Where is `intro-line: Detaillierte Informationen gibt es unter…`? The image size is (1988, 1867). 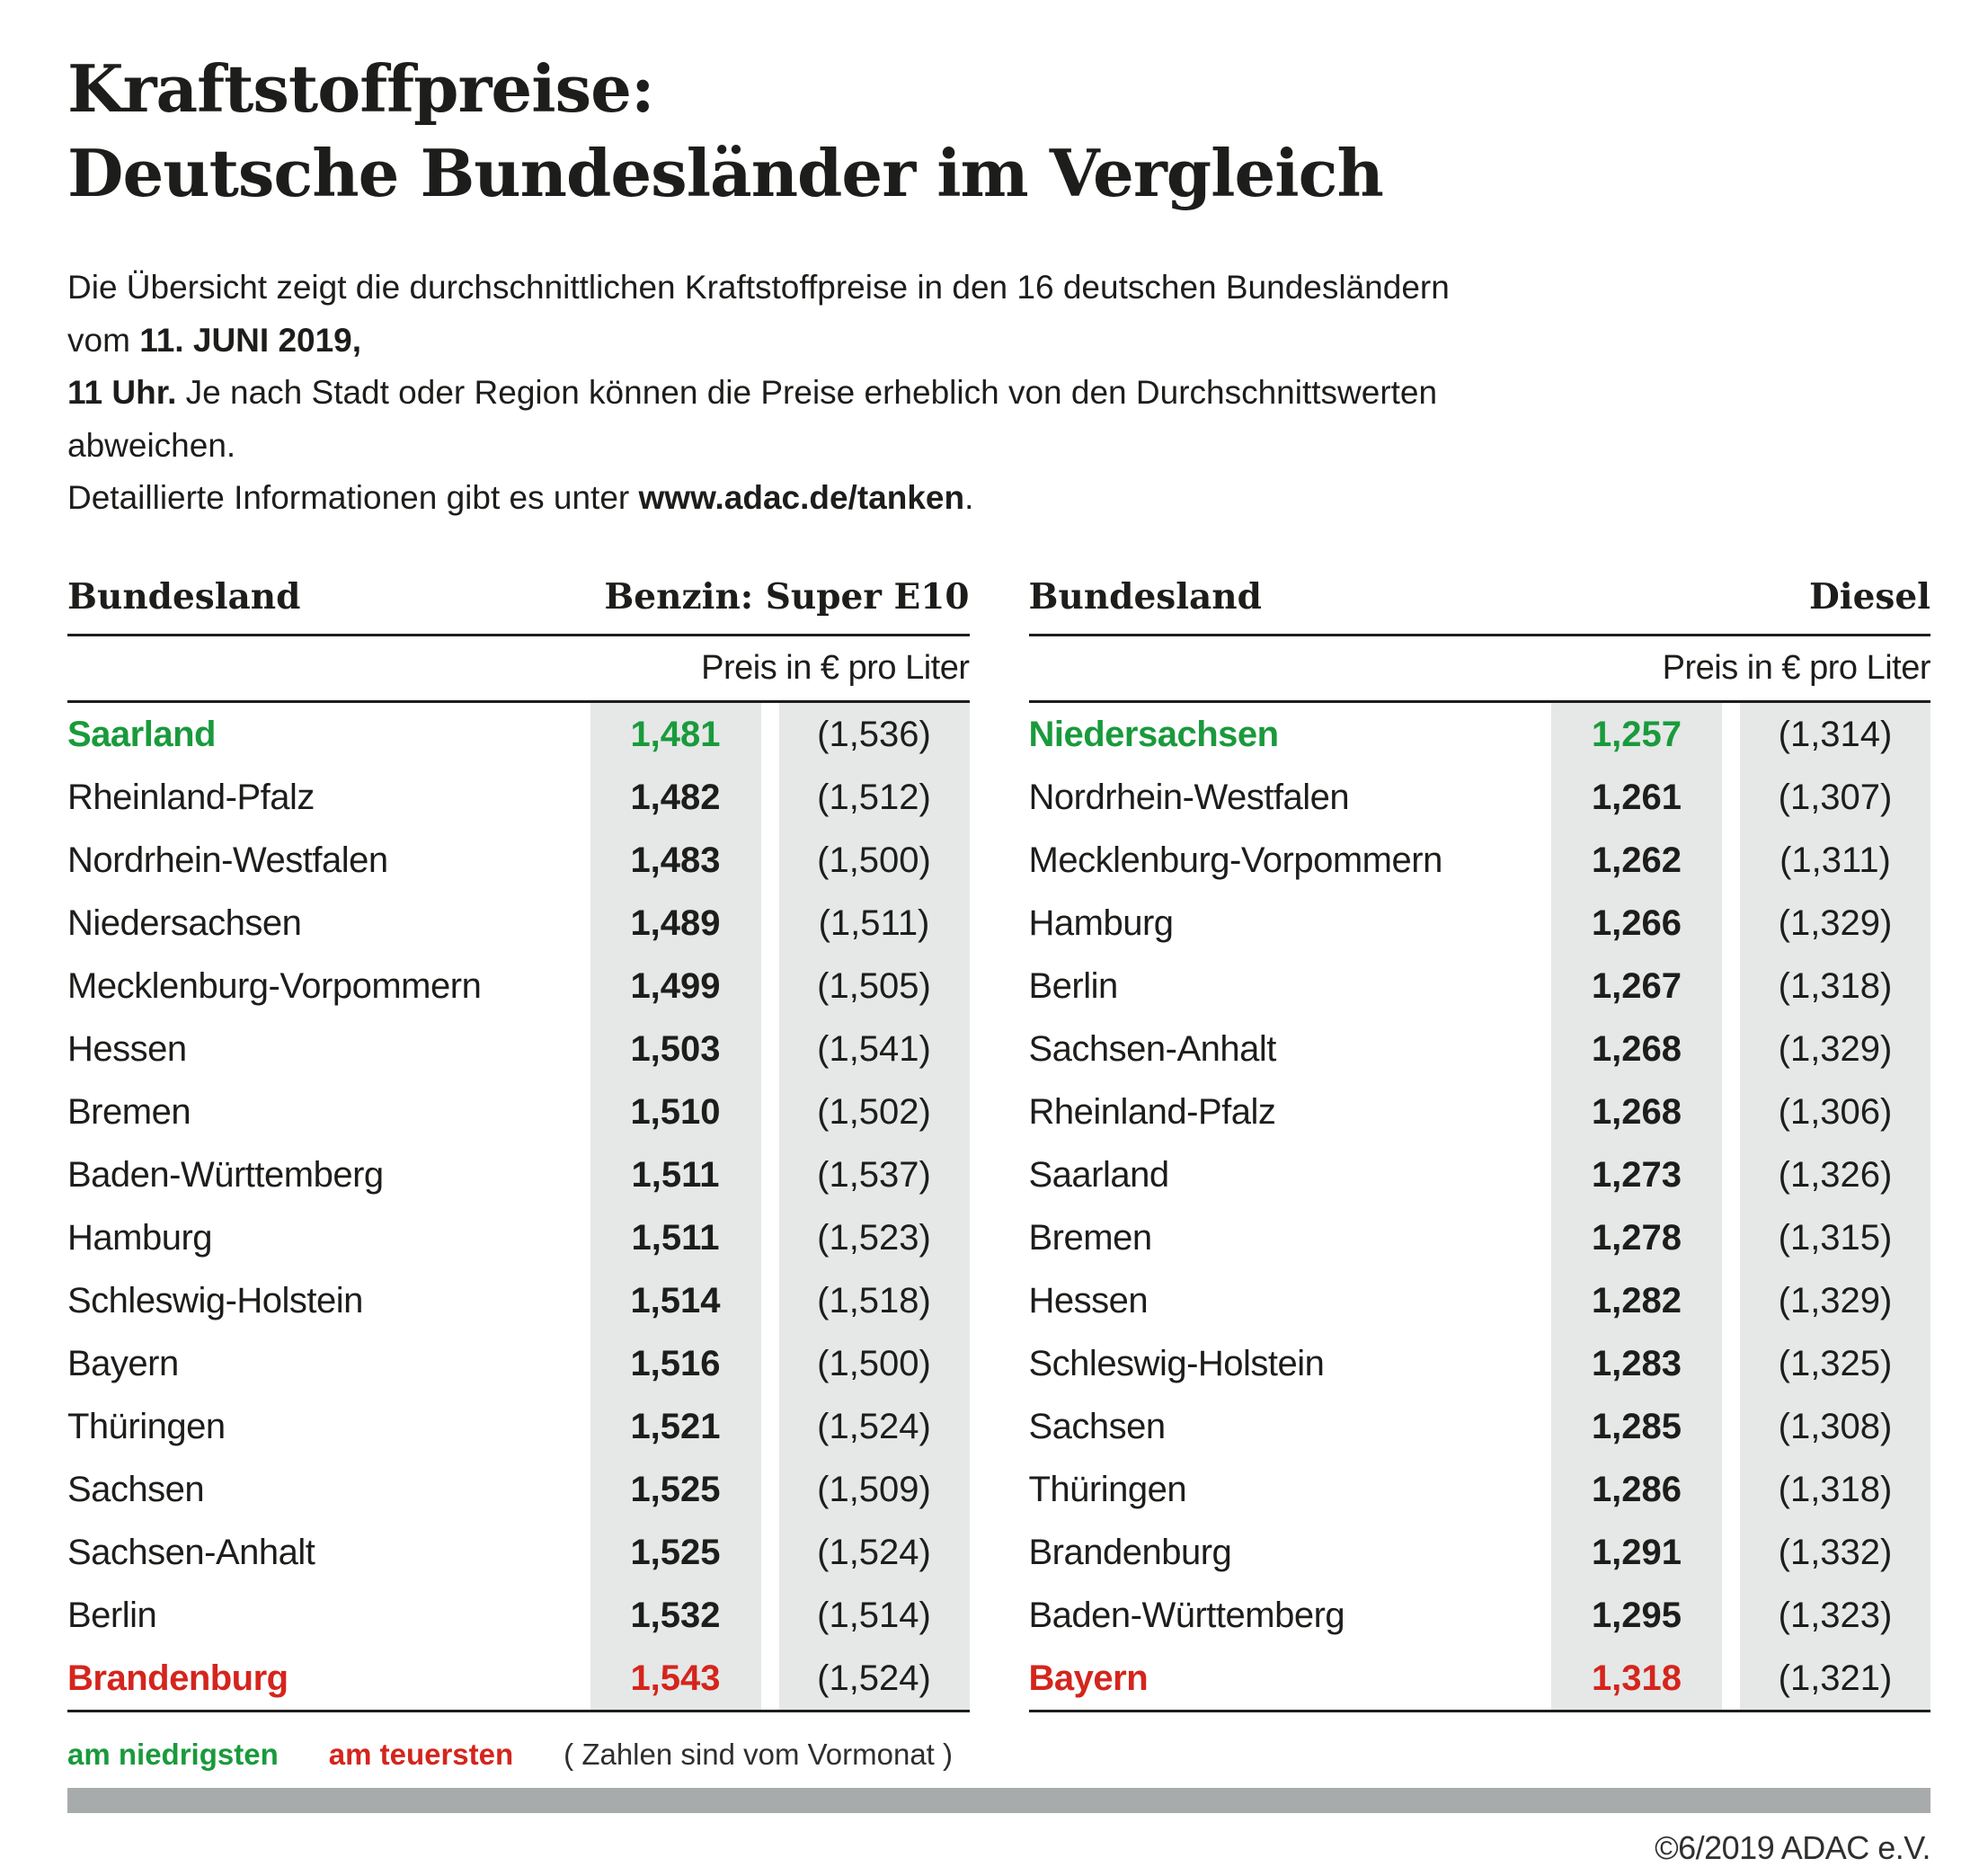
intro-line: Detaillierte Informationen gibt es unter… is located at coordinates (520, 498).